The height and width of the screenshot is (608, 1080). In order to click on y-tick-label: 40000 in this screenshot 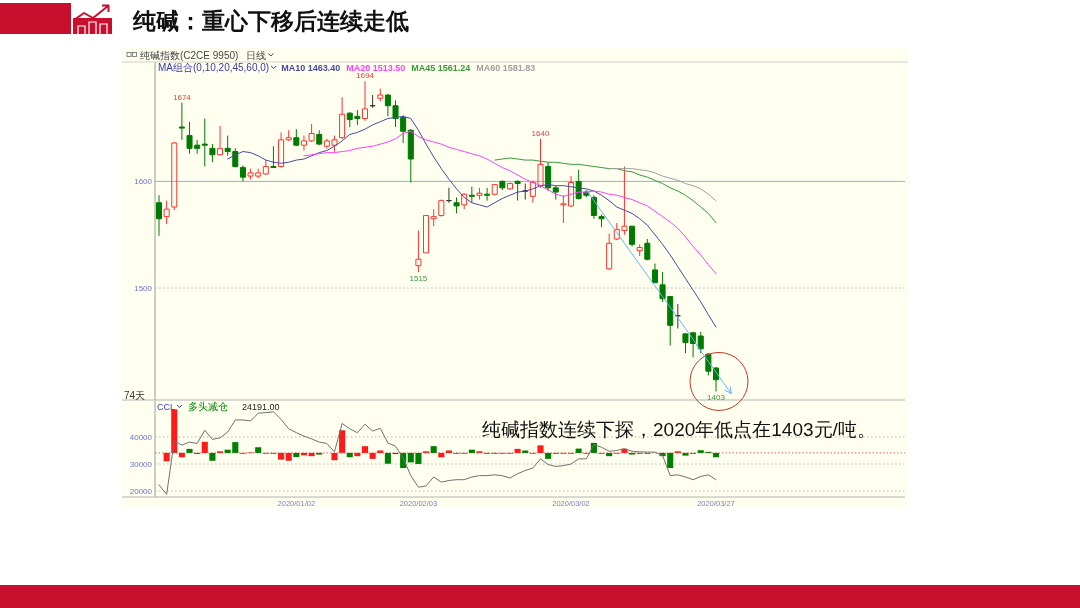, I will do `click(141, 437)`.